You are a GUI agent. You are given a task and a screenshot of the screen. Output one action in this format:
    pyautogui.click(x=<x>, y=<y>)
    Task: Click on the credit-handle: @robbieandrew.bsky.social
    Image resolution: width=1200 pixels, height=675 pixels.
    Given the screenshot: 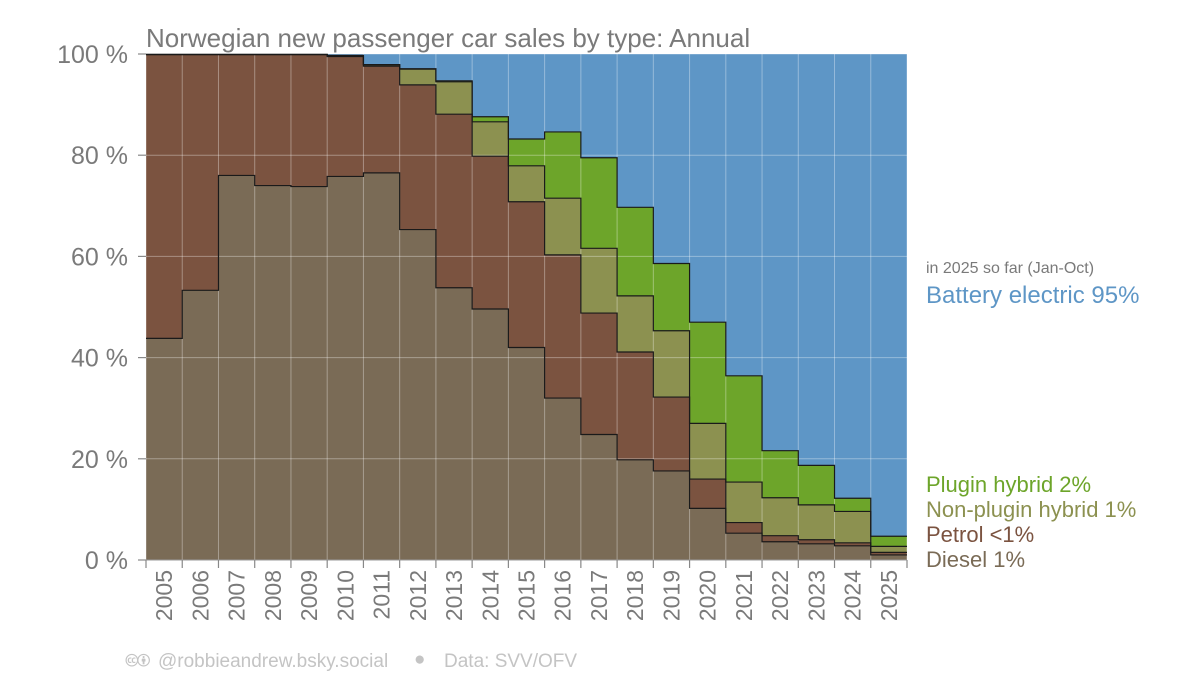 What is the action you would take?
    pyautogui.click(x=273, y=661)
    